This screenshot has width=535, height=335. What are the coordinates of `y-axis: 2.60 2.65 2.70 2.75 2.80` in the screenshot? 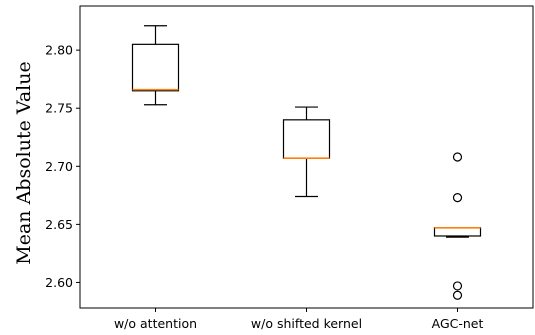 It's located at (62, 166).